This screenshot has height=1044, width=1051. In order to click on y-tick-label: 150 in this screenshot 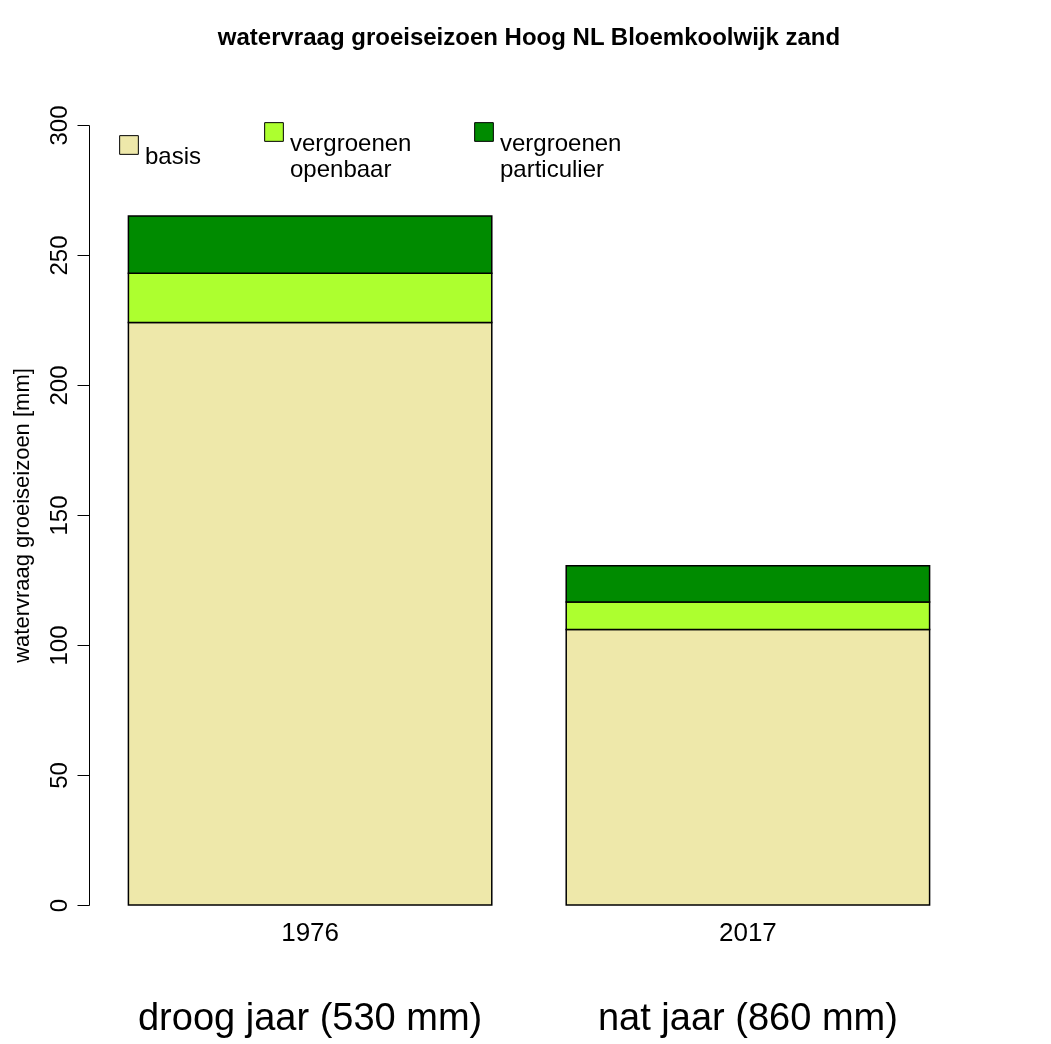, I will do `click(58, 515)`.